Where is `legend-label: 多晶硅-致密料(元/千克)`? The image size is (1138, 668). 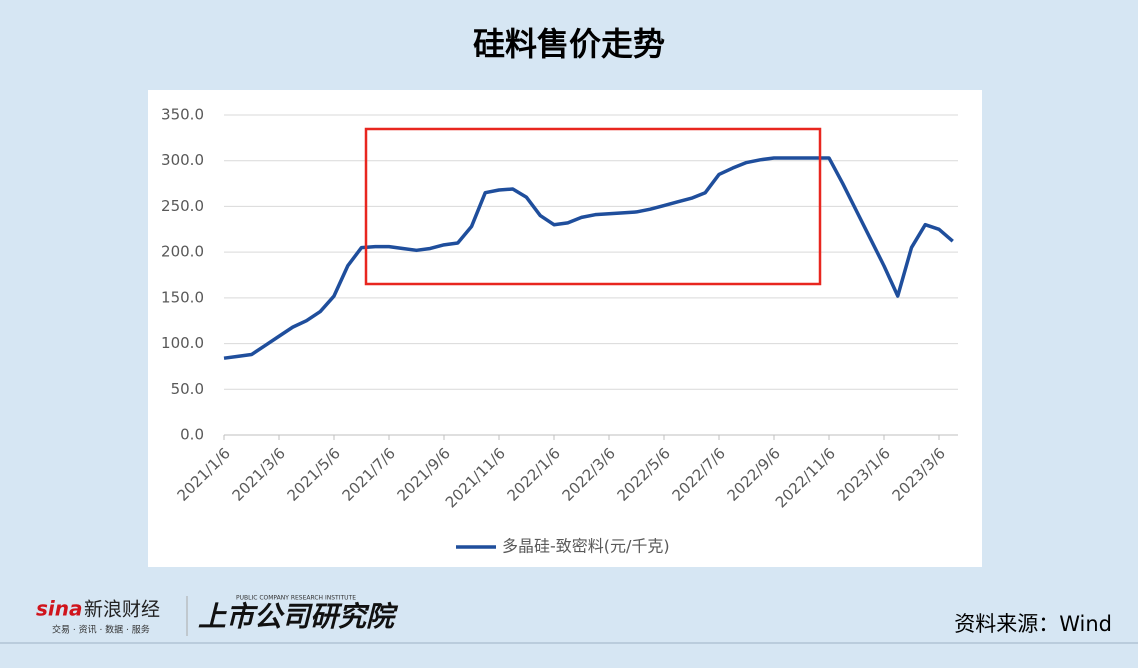
legend-label: 多晶硅-致密料(元/千克) is located at coordinates (586, 546).